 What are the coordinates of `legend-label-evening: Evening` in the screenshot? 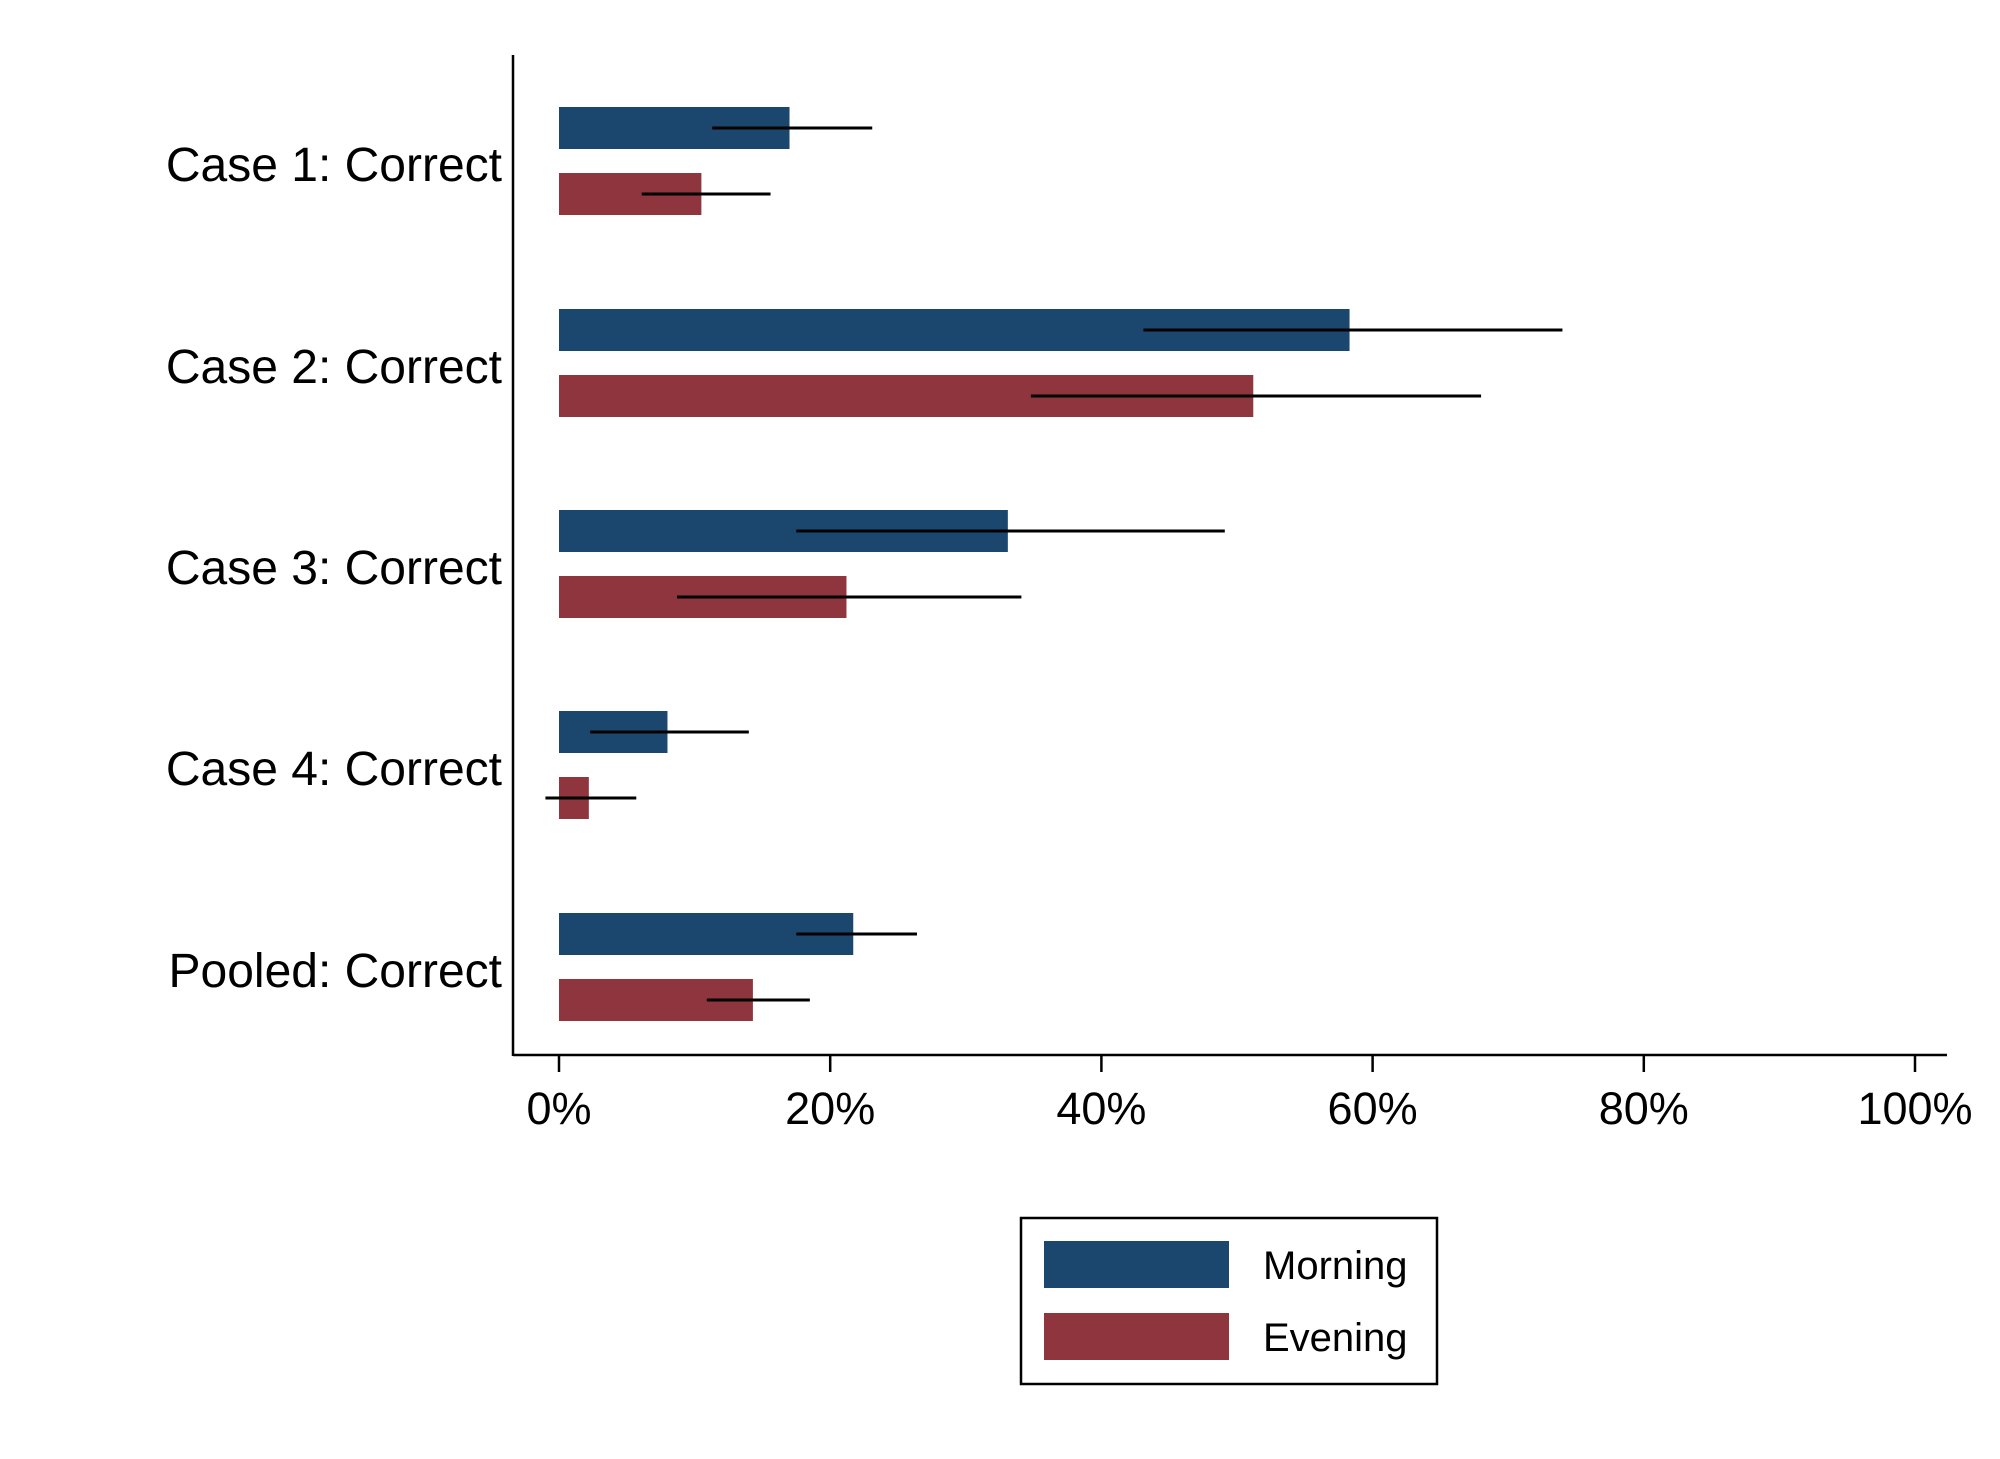 It's located at (1335, 1338).